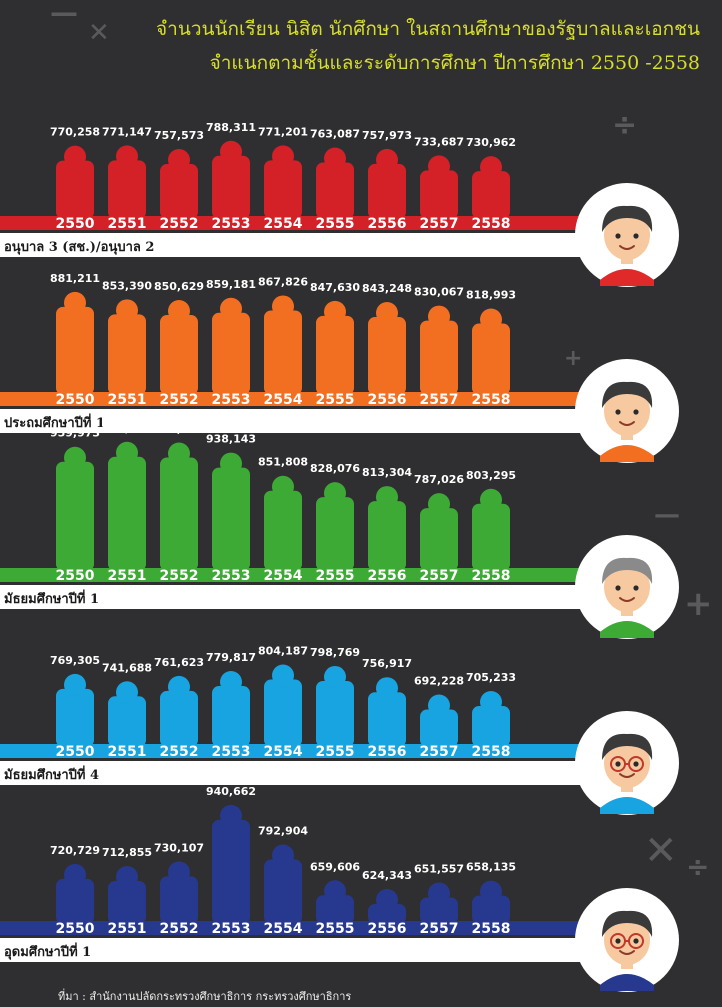 Image resolution: width=722 pixels, height=1007 pixels. Describe the element at coordinates (627, 940) in the screenshot. I see `university-student-avatar` at that location.